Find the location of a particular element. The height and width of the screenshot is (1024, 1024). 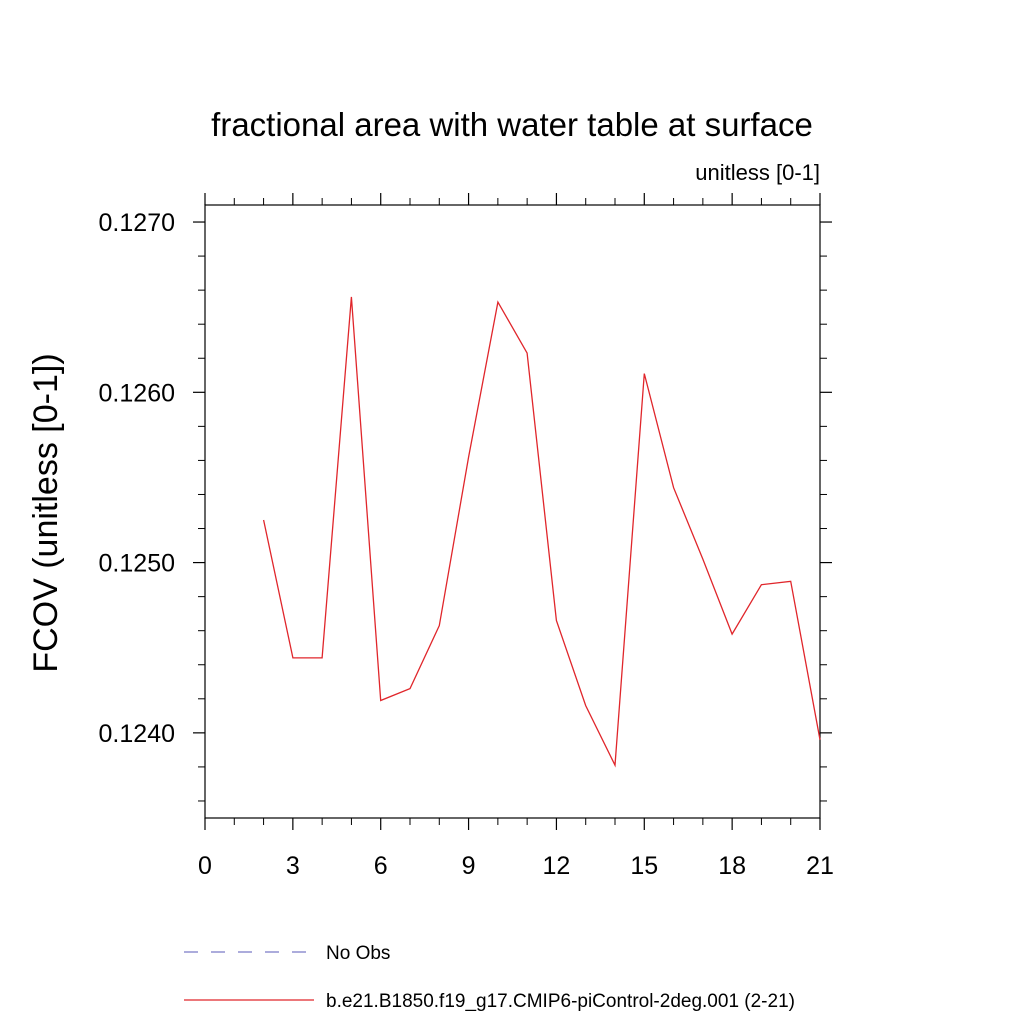

legend-label: No Obs is located at coordinates (358, 953).